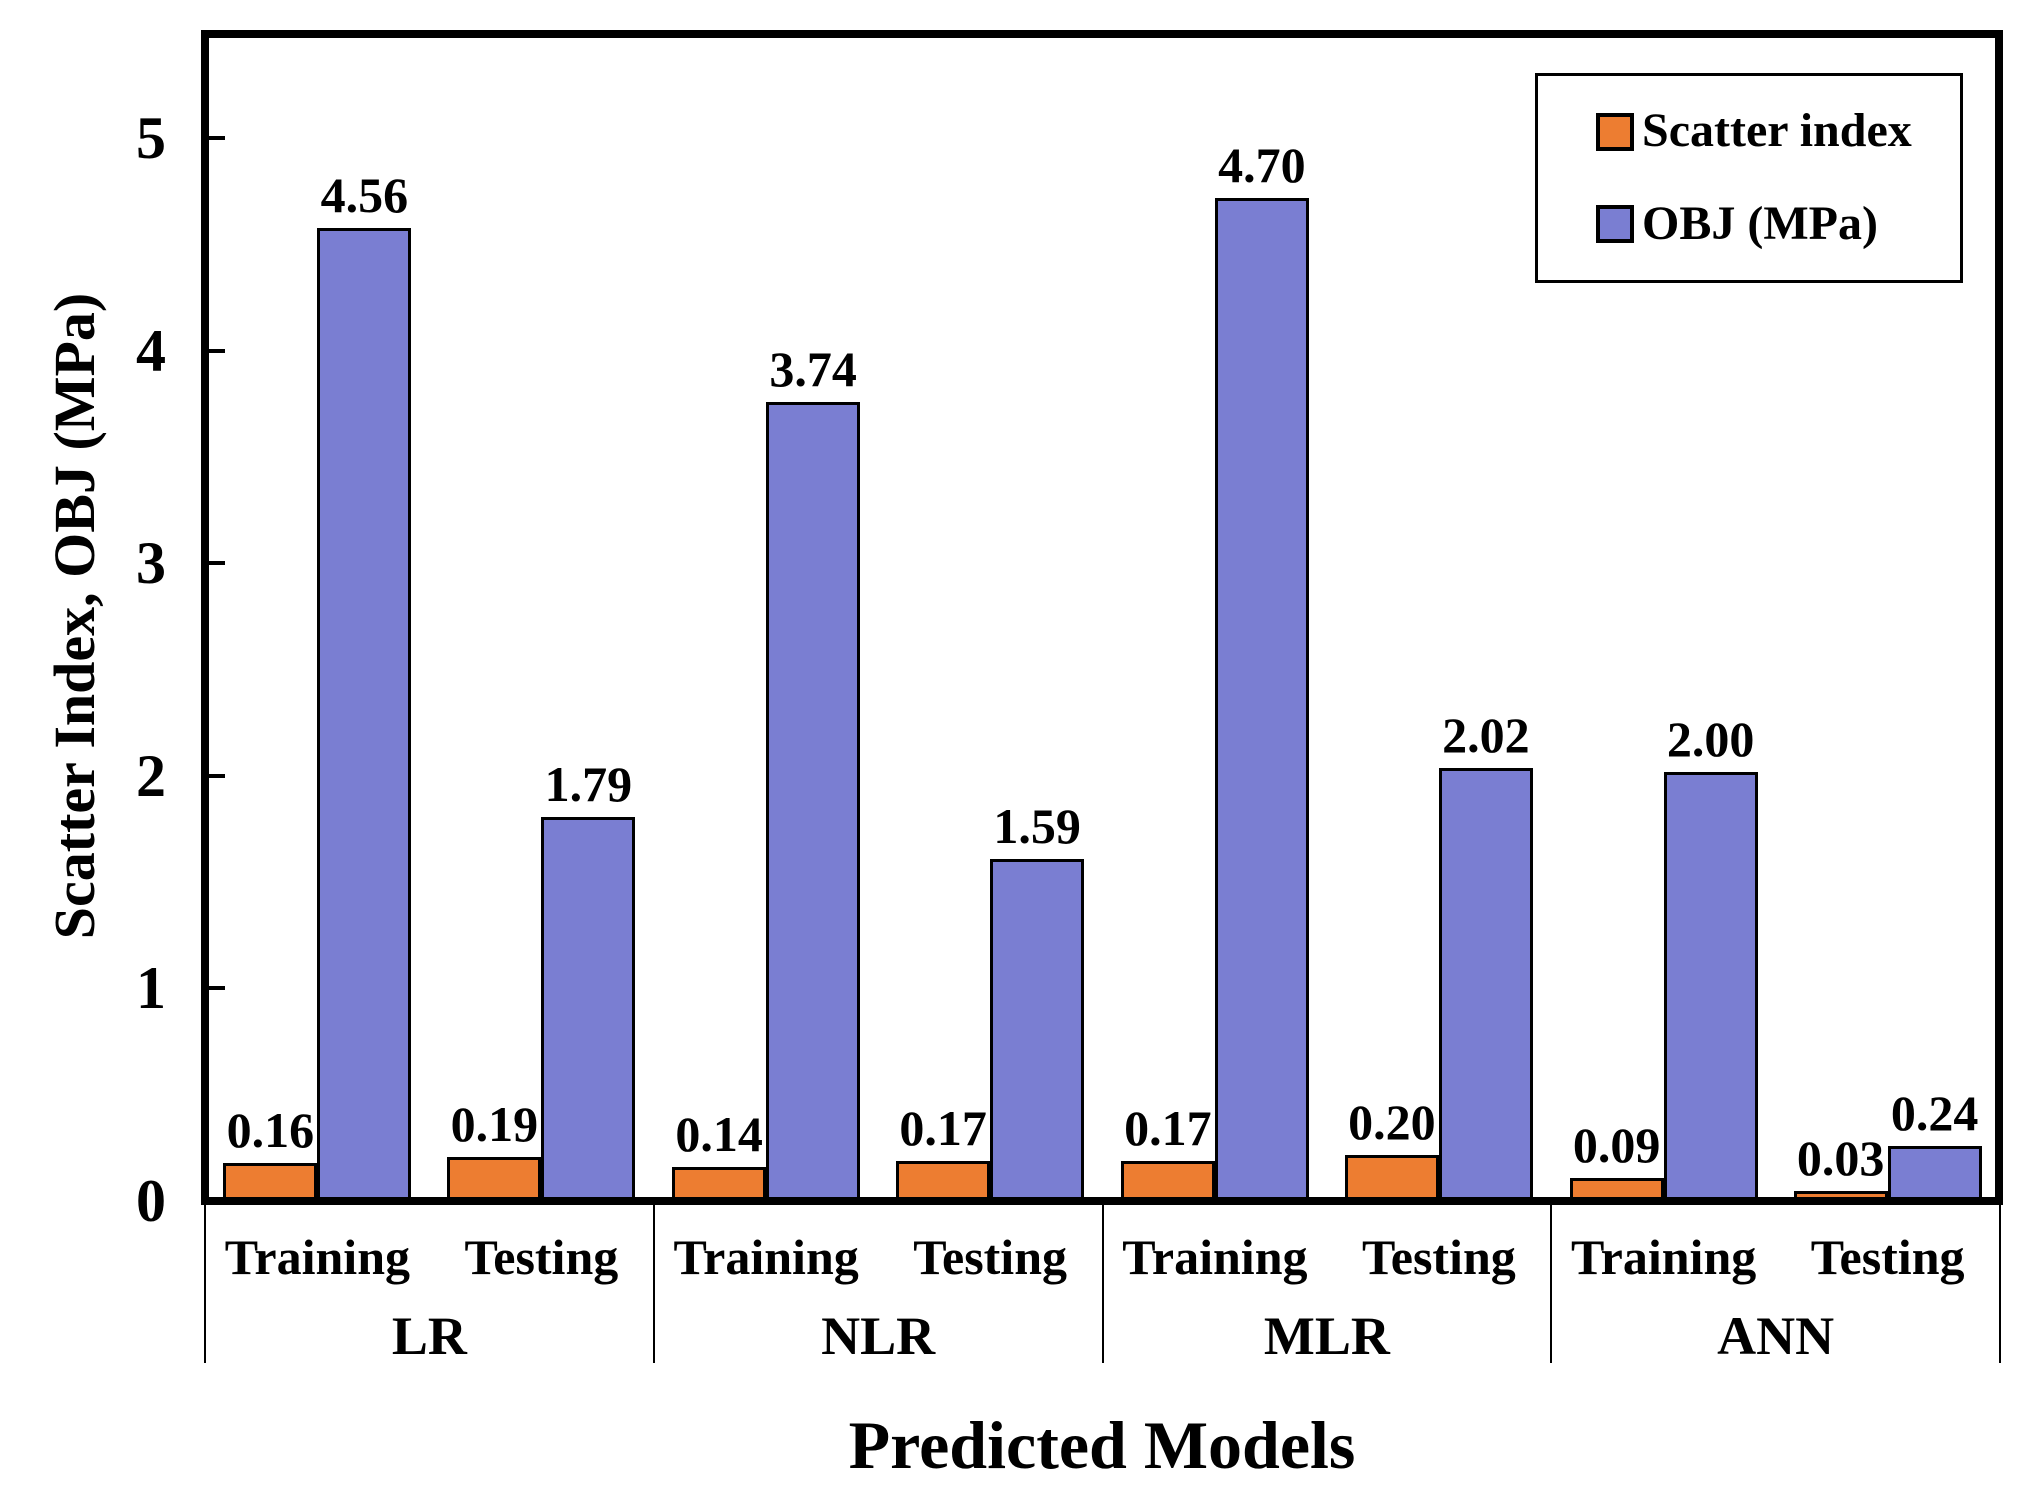 The width and height of the screenshot is (2024, 1496). I want to click on y-tick-label: 1, so click(151, 988).